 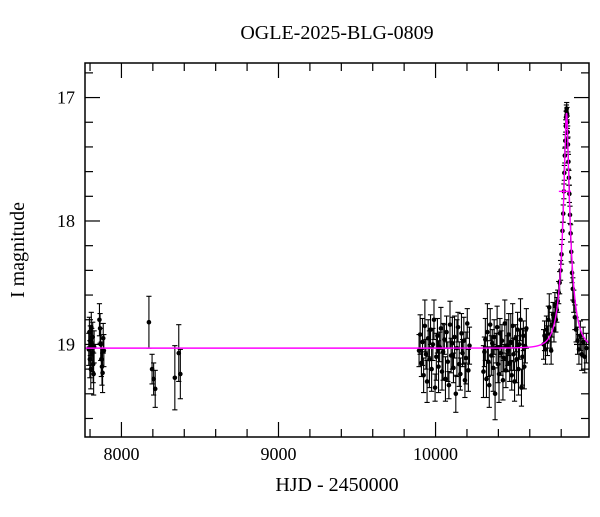 I want to click on x-axis-label: HJD - 2450000, so click(x=336, y=485).